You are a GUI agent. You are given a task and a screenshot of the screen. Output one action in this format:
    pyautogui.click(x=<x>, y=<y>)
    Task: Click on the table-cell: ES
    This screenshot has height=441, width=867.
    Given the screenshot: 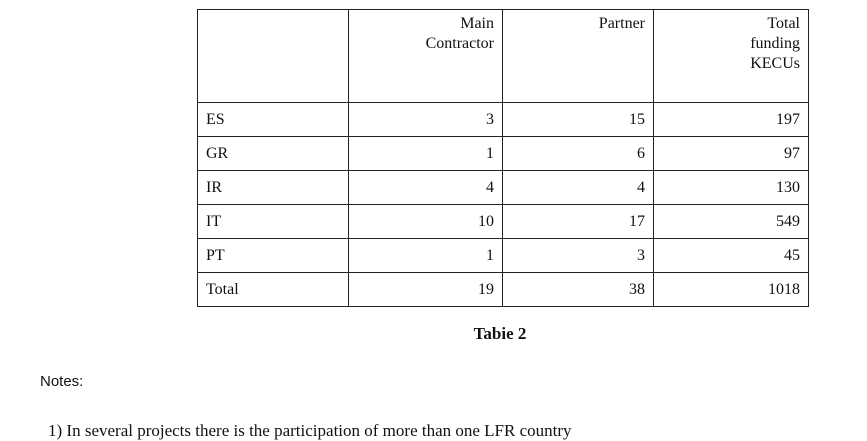 What is the action you would take?
    pyautogui.click(x=273, y=119)
    